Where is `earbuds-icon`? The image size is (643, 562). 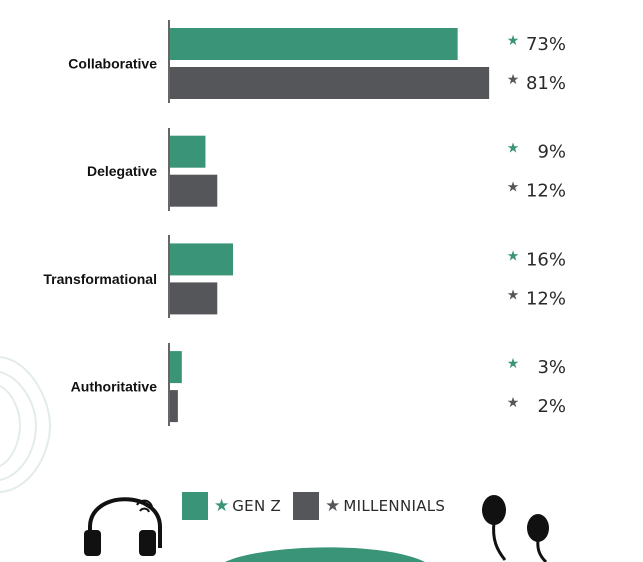 earbuds-icon is located at coordinates (515, 528).